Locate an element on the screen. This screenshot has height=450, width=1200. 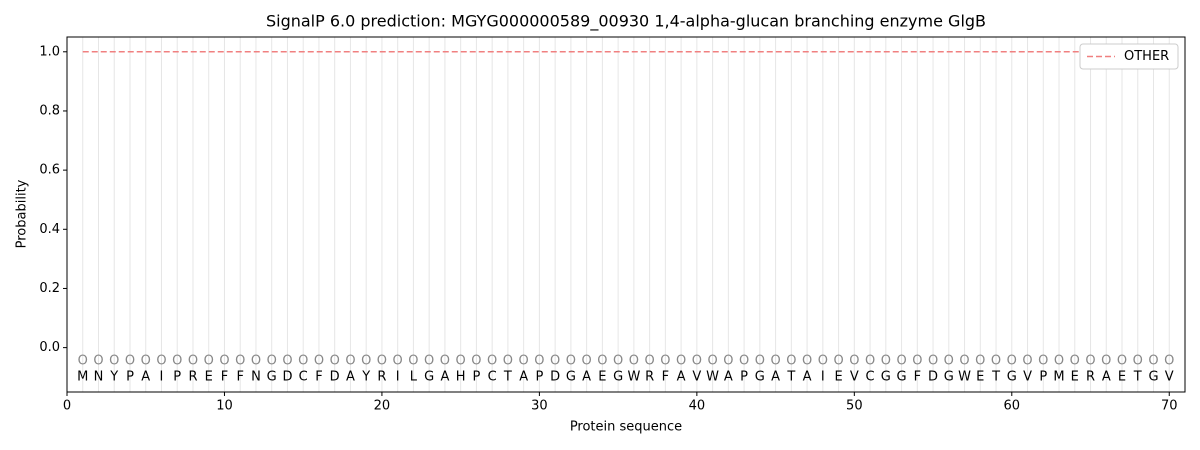
residue-label: Y is located at coordinates (365, 377).